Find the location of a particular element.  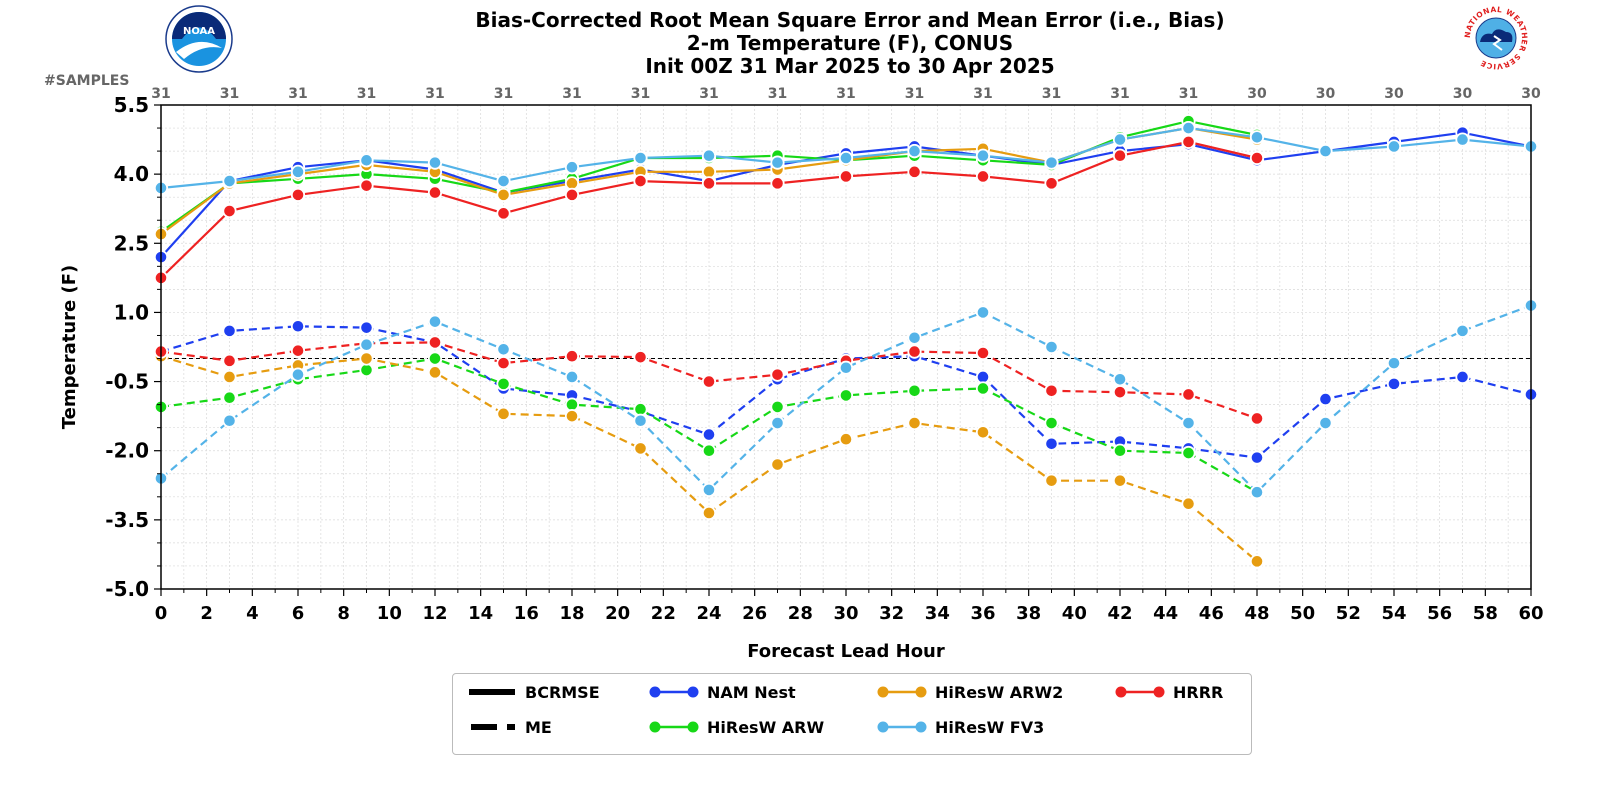

hiresw-arw-marker-icon is located at coordinates (674, 727).